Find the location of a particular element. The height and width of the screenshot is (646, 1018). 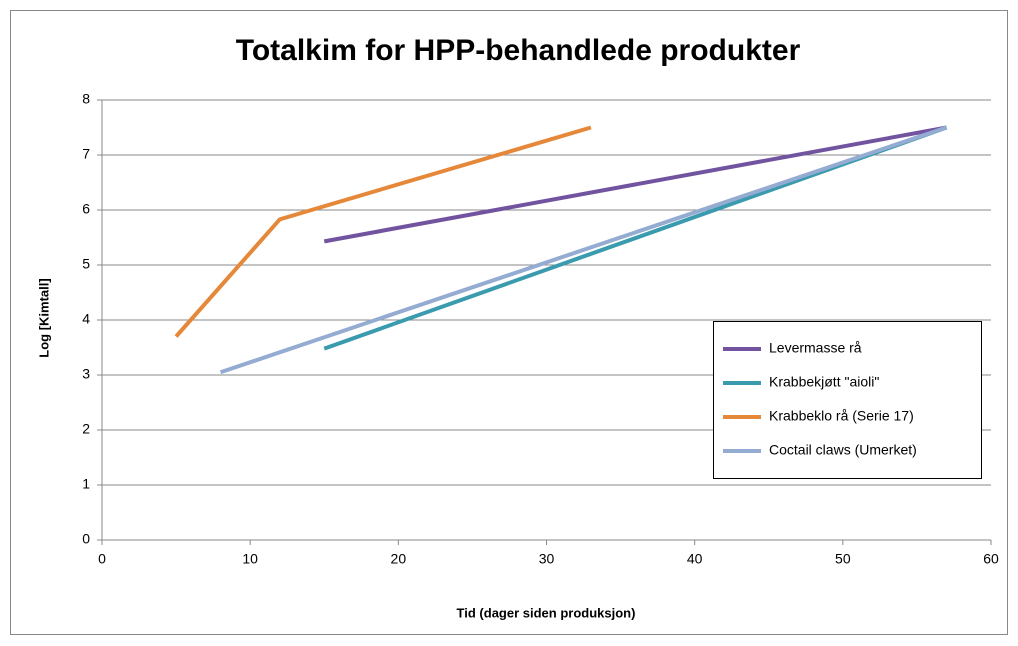

y-tick-label: 4 is located at coordinates (86, 319).